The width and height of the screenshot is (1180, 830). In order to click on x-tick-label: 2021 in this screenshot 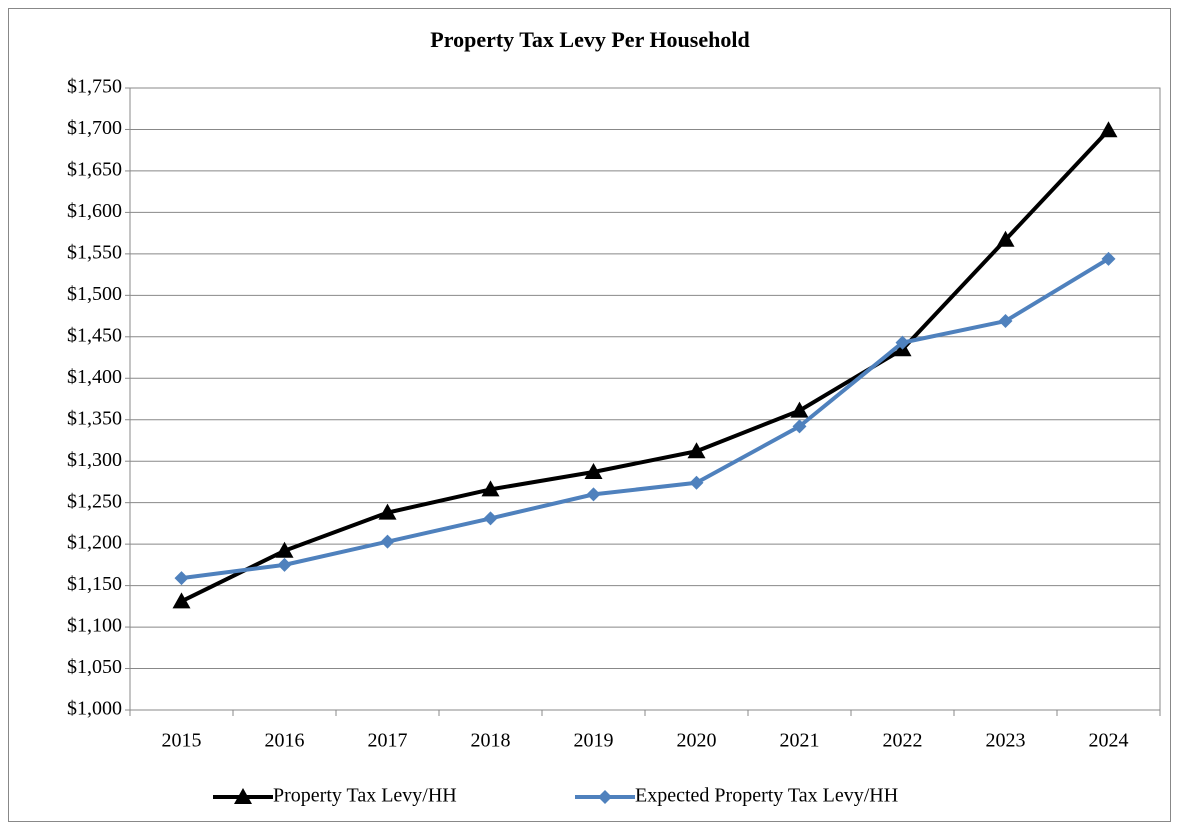, I will do `click(800, 741)`.